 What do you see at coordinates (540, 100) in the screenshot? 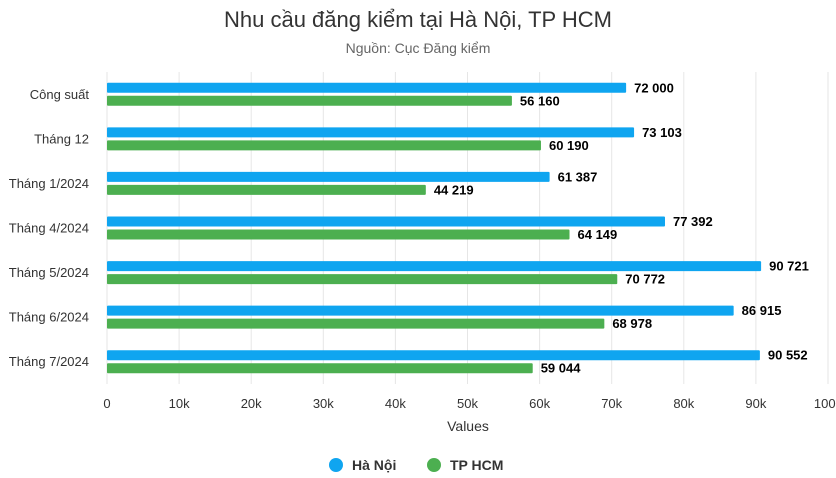
I see `data-label: 56 160` at bounding box center [540, 100].